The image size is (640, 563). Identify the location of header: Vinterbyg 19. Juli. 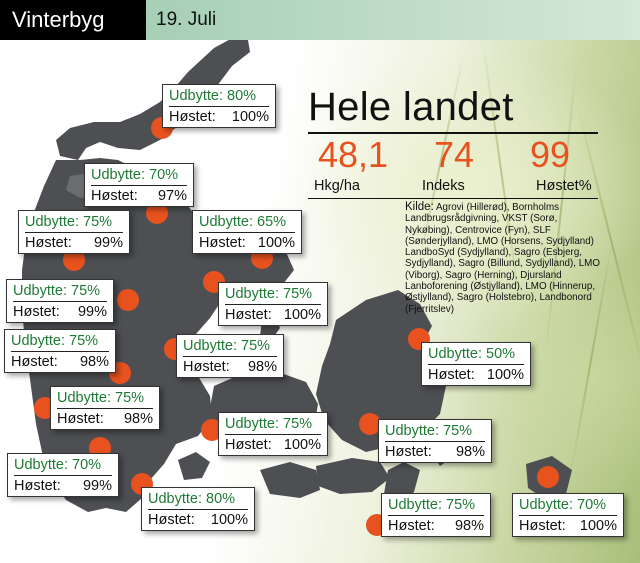
(320, 20).